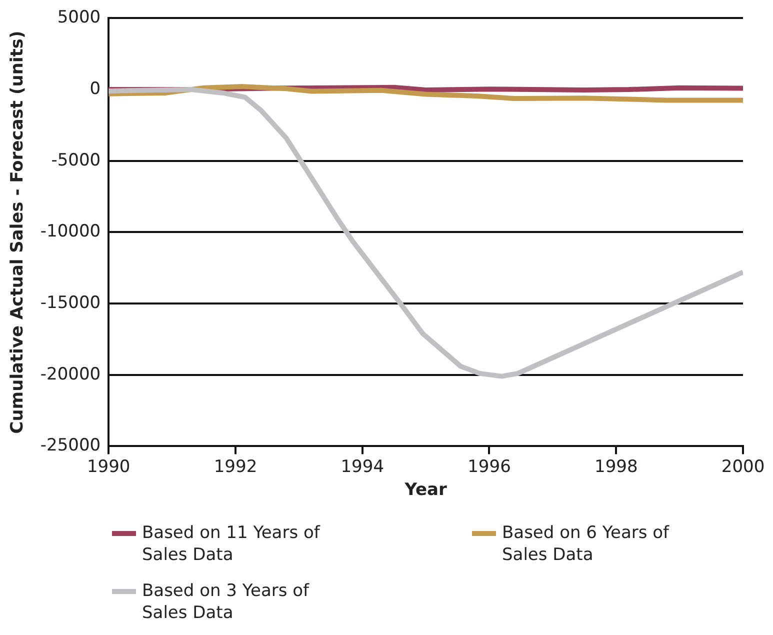 This screenshot has height=635, width=773. I want to click on y-tick-label: 5000, so click(79, 18).